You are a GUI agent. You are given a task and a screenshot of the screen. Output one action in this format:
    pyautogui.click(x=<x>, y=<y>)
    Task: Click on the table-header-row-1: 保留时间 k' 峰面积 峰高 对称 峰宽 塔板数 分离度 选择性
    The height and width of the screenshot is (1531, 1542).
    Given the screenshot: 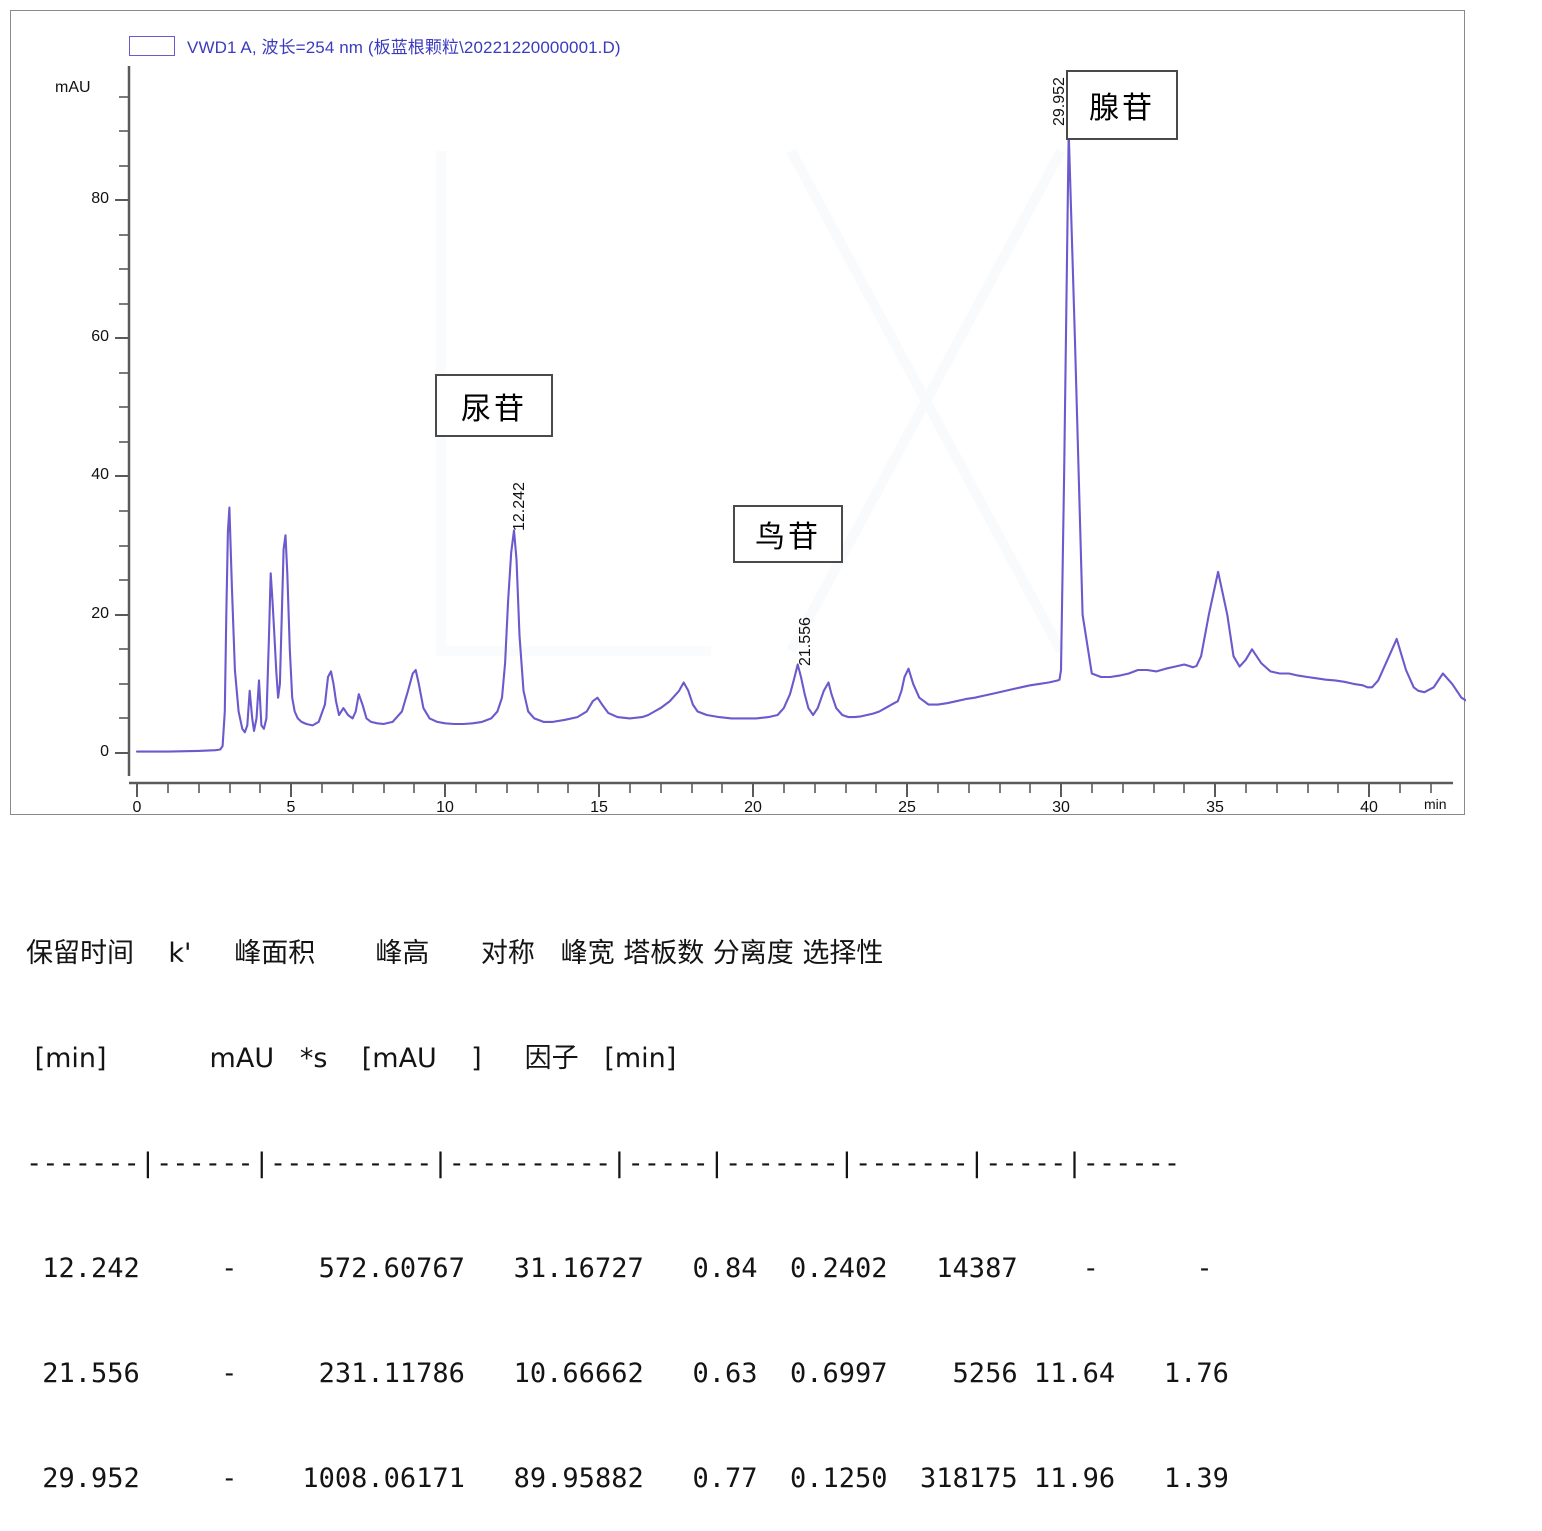 What is the action you would take?
    pyautogui.click(x=455, y=953)
    